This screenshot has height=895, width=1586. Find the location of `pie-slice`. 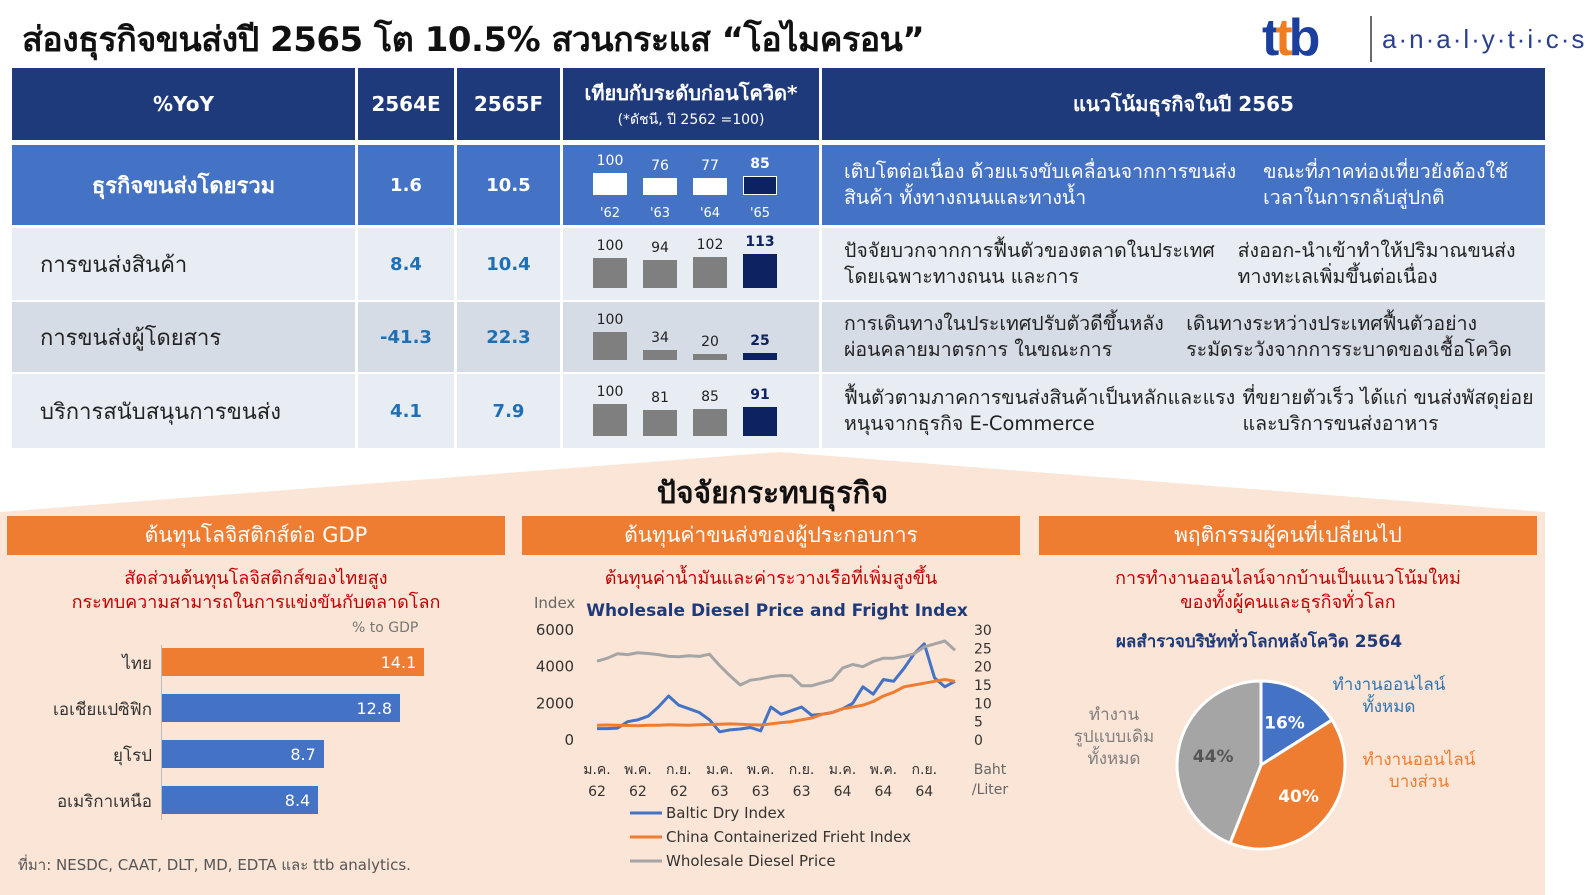

pie-slice is located at coordinates (1296, 723).